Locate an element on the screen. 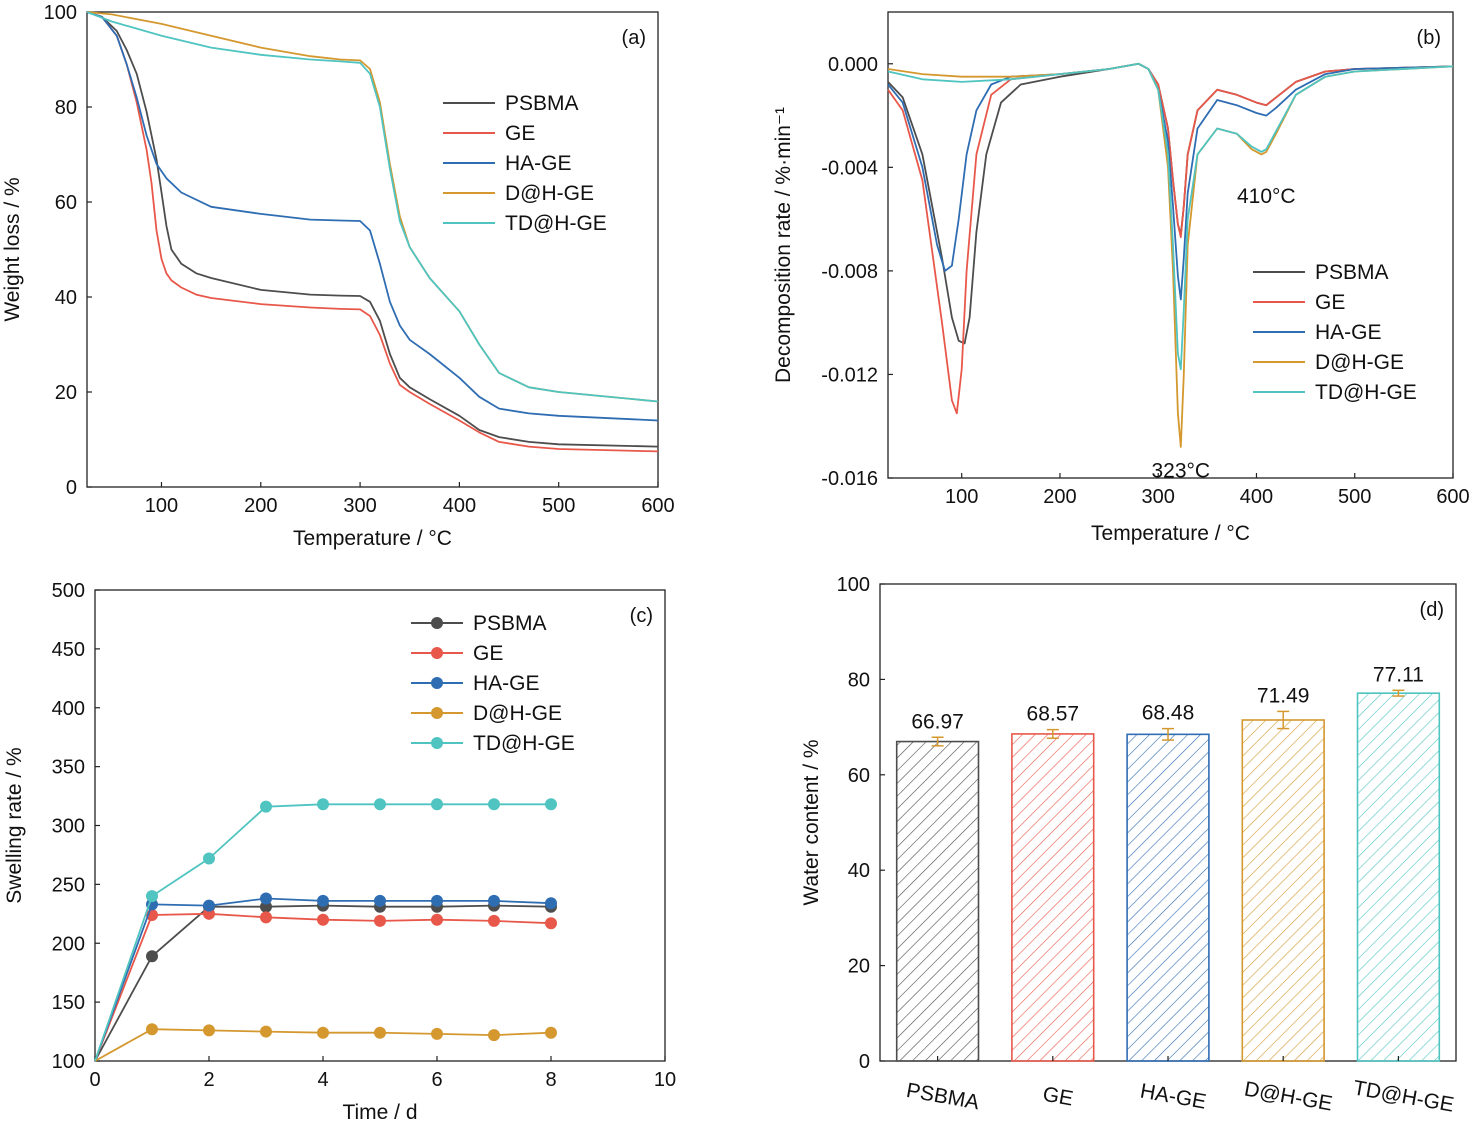  y-tick-label: 0.000 is located at coordinates (853, 65).